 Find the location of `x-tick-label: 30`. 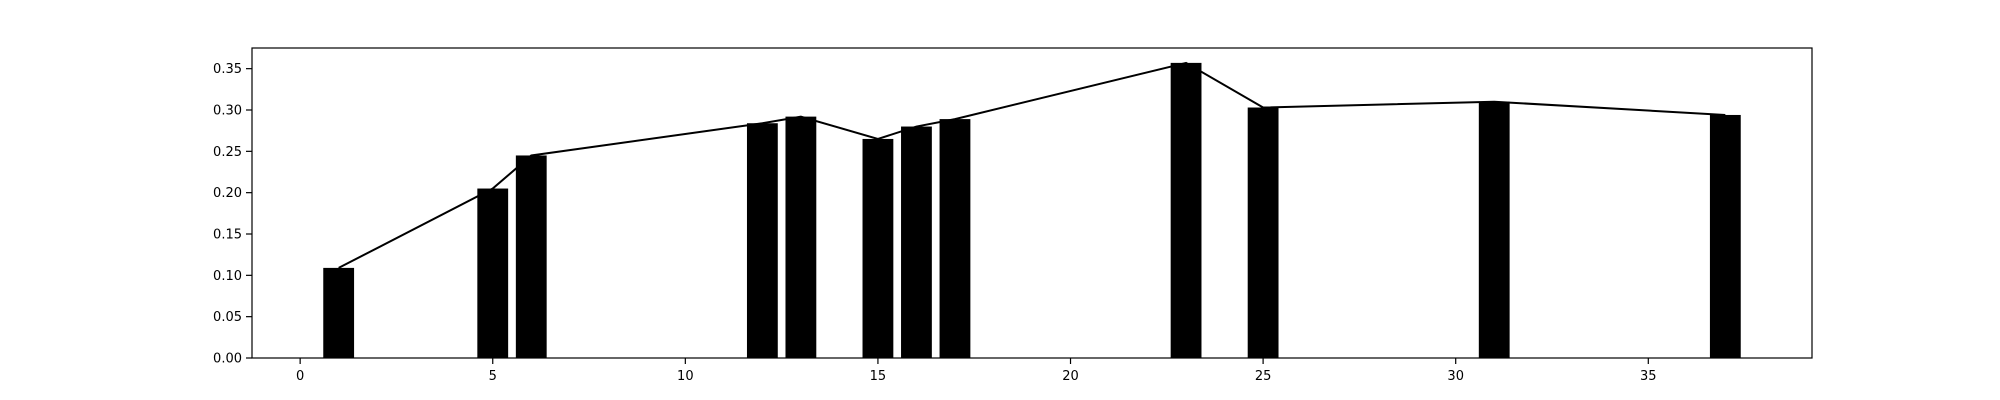

x-tick-label: 30 is located at coordinates (1455, 376).